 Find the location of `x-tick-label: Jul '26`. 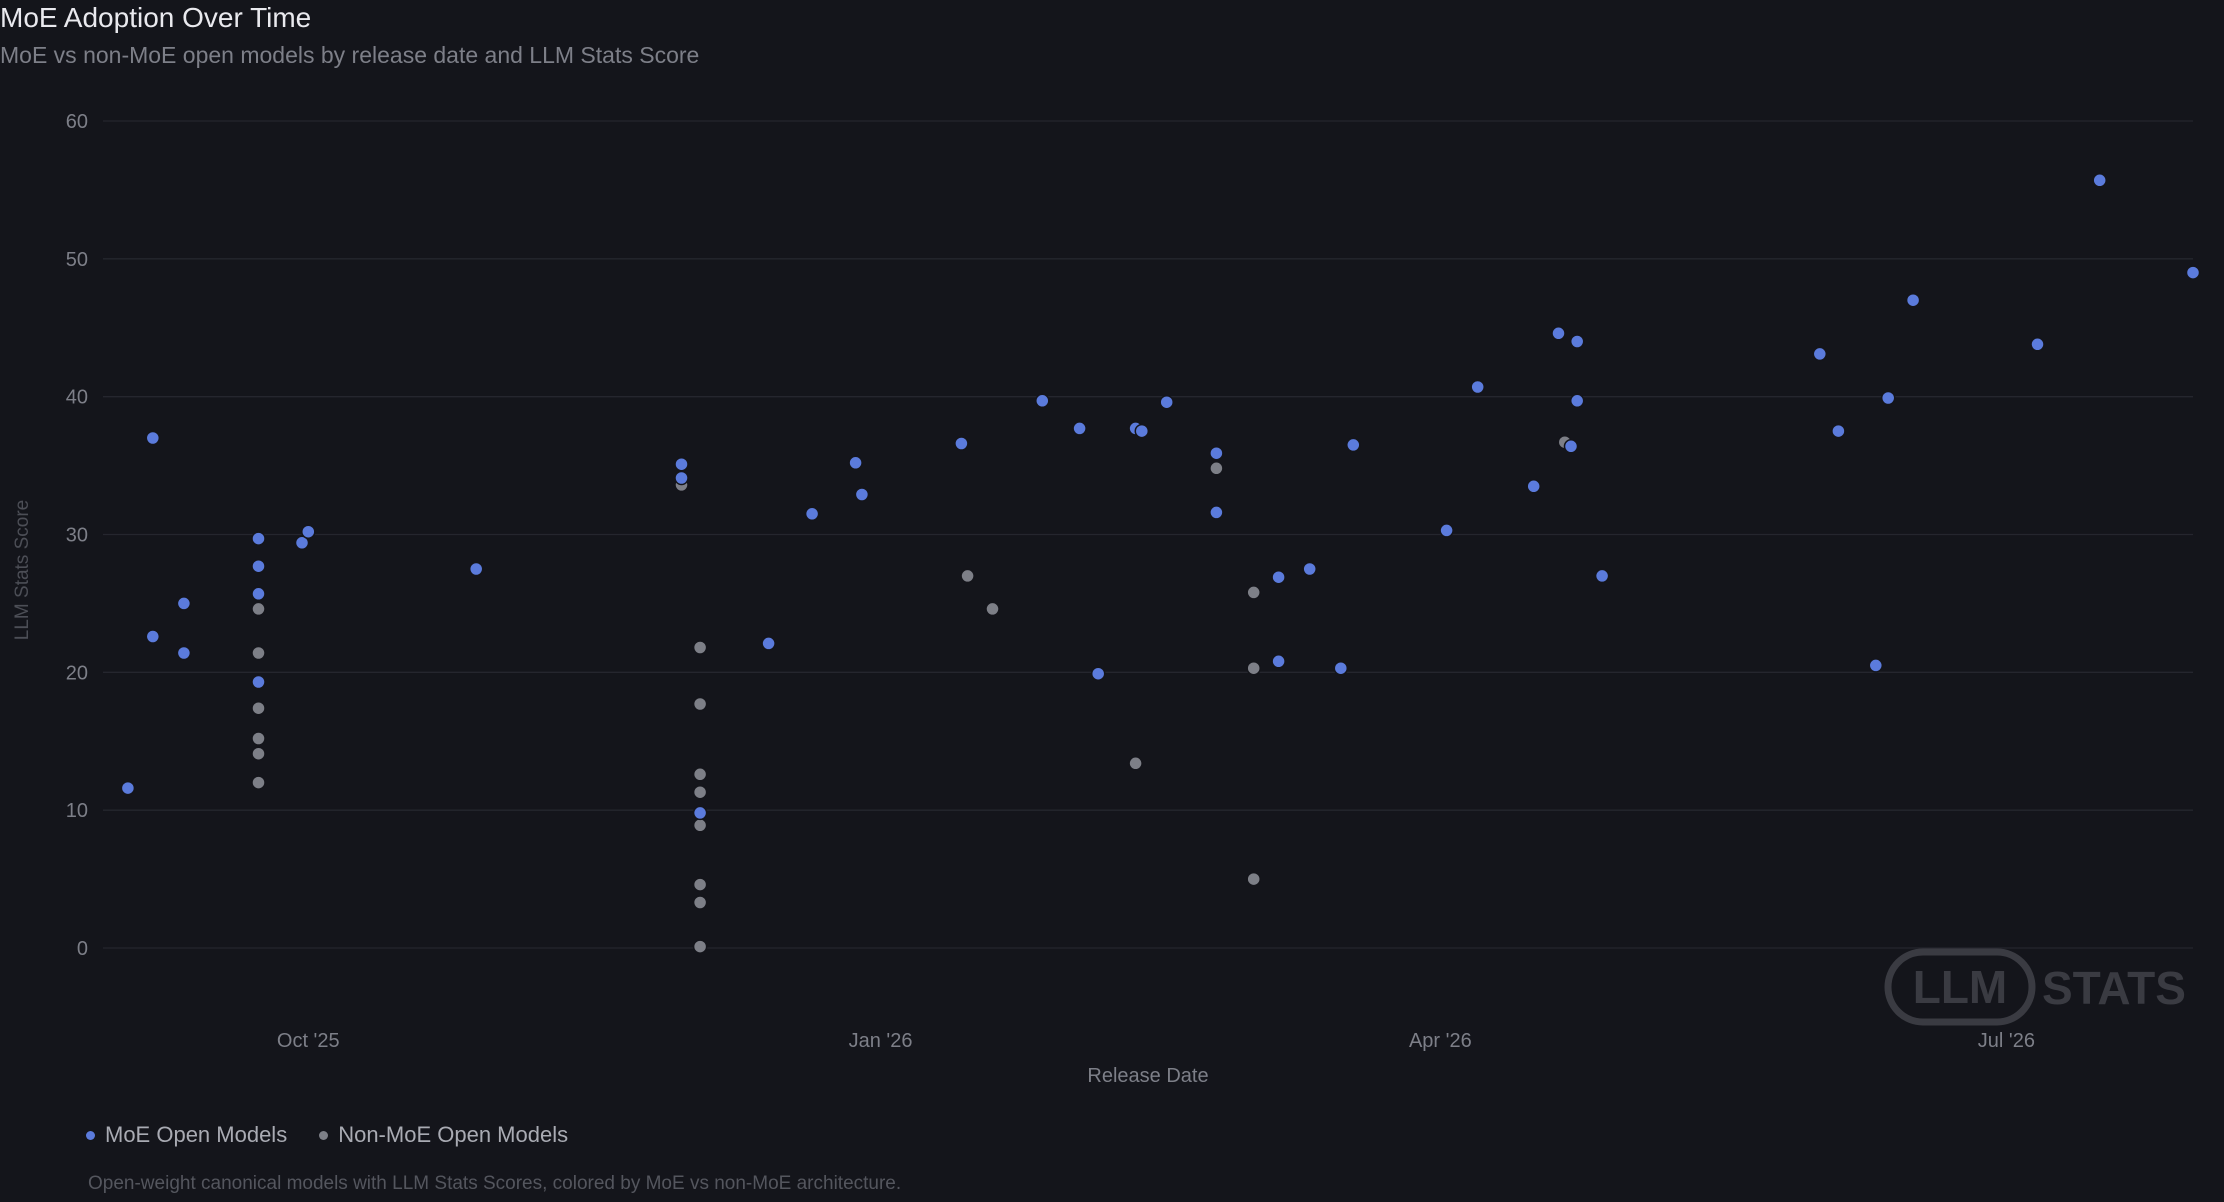

x-tick-label: Jul '26 is located at coordinates (2006, 1041).